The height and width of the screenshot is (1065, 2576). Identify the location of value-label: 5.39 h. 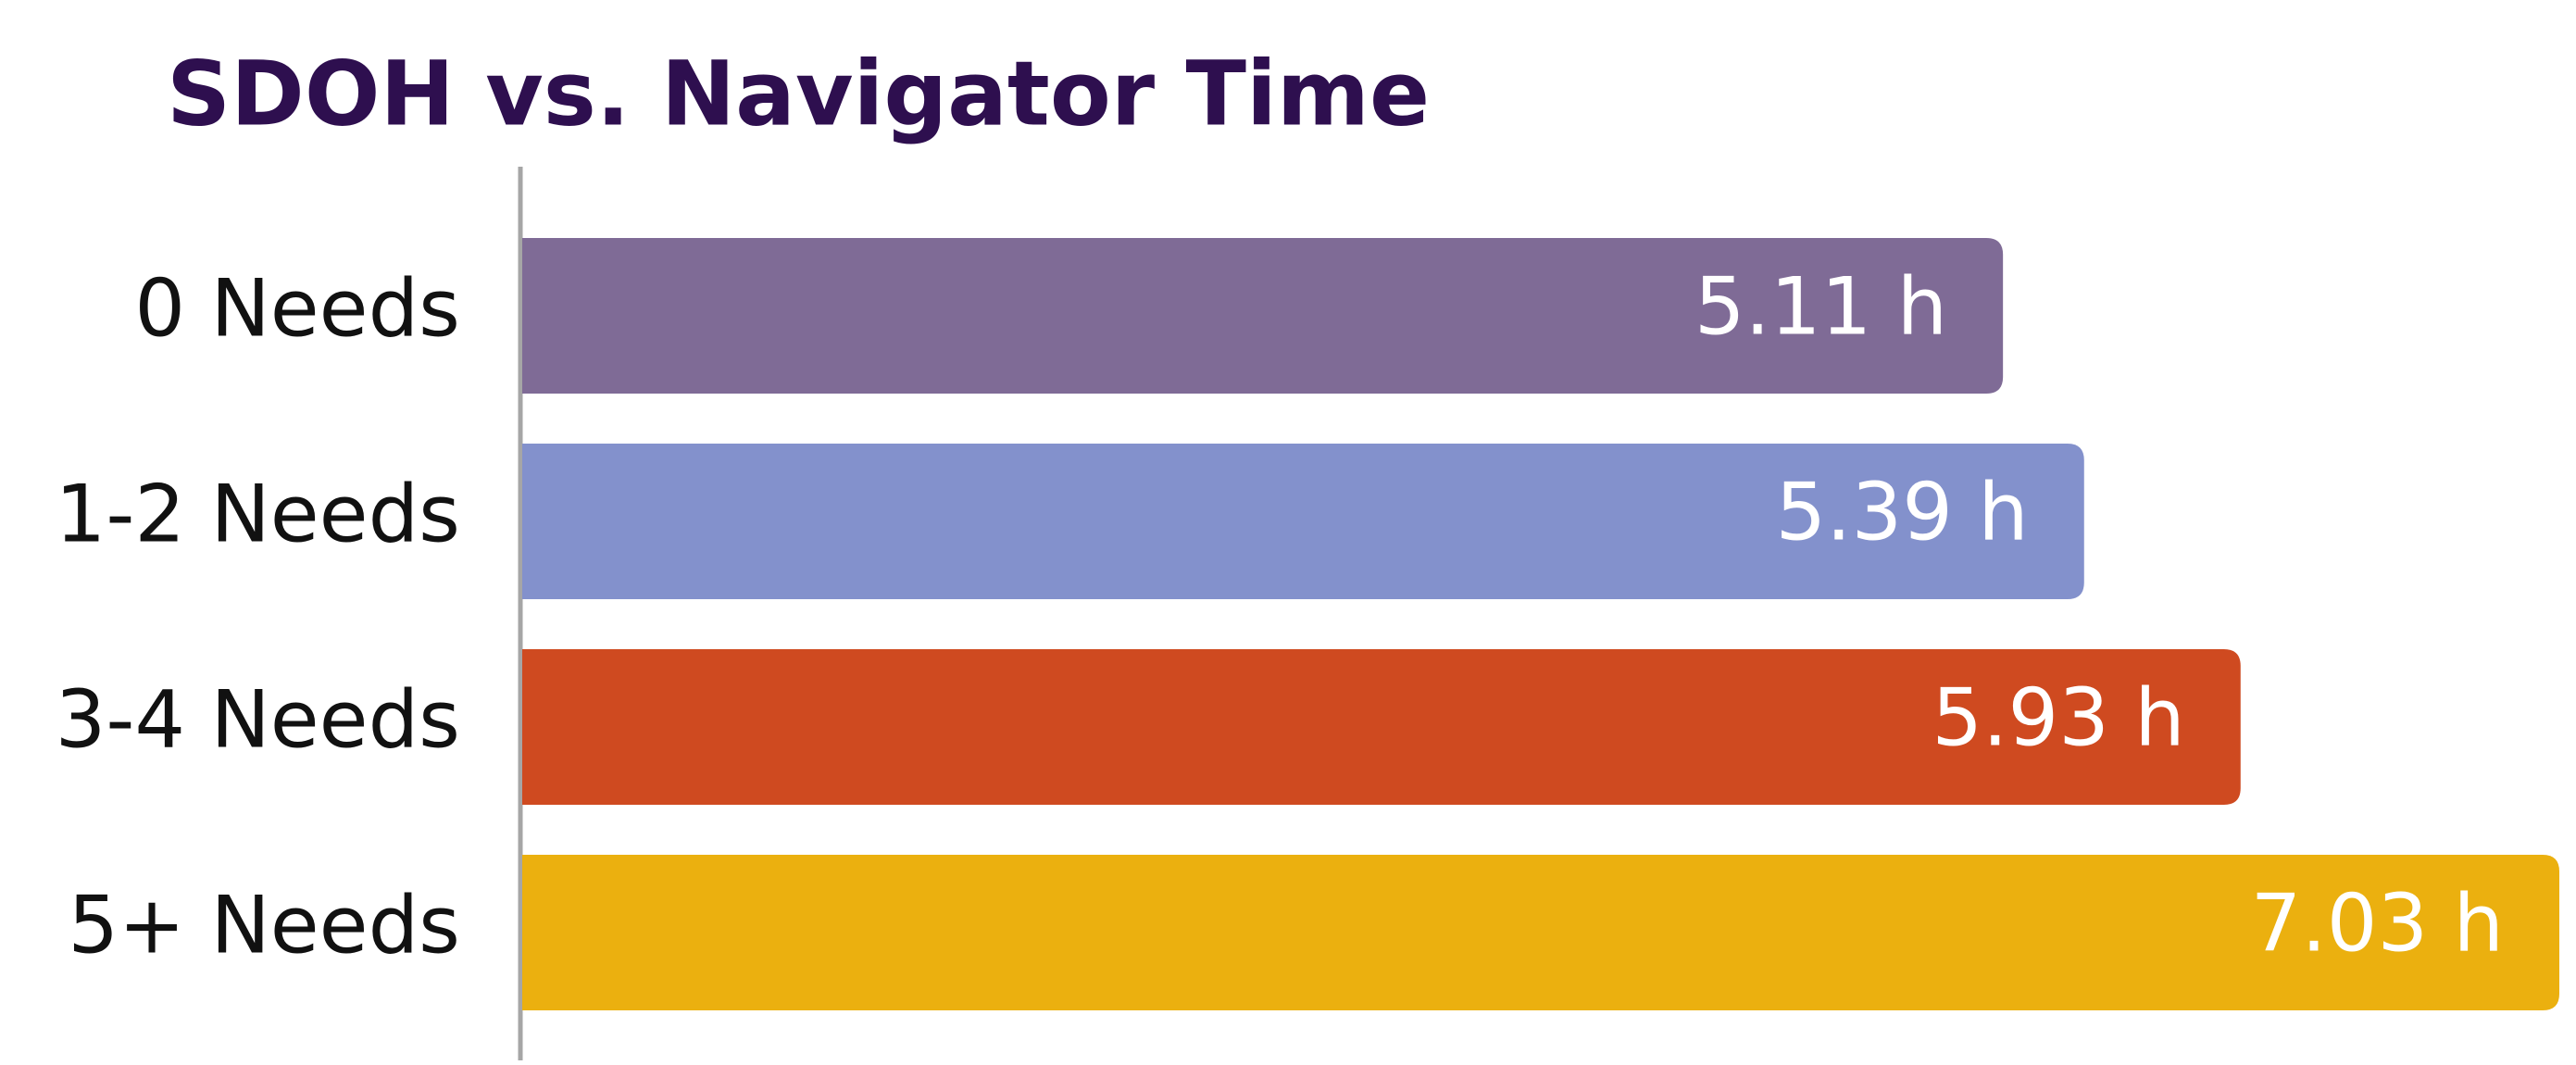
(1902, 512).